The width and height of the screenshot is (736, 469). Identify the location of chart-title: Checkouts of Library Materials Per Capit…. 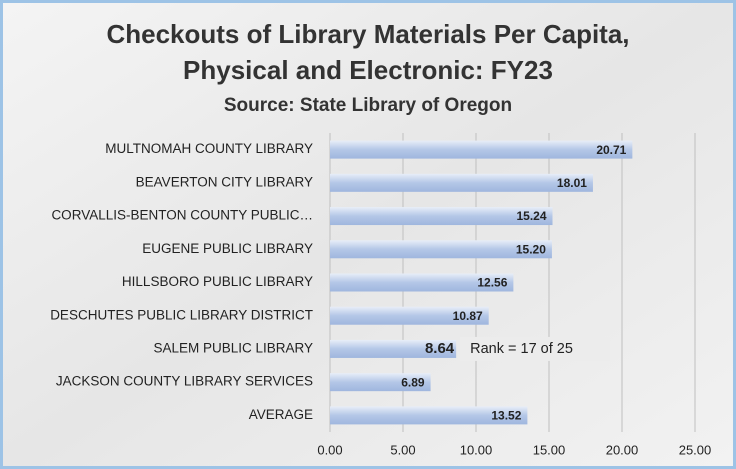
(367, 34).